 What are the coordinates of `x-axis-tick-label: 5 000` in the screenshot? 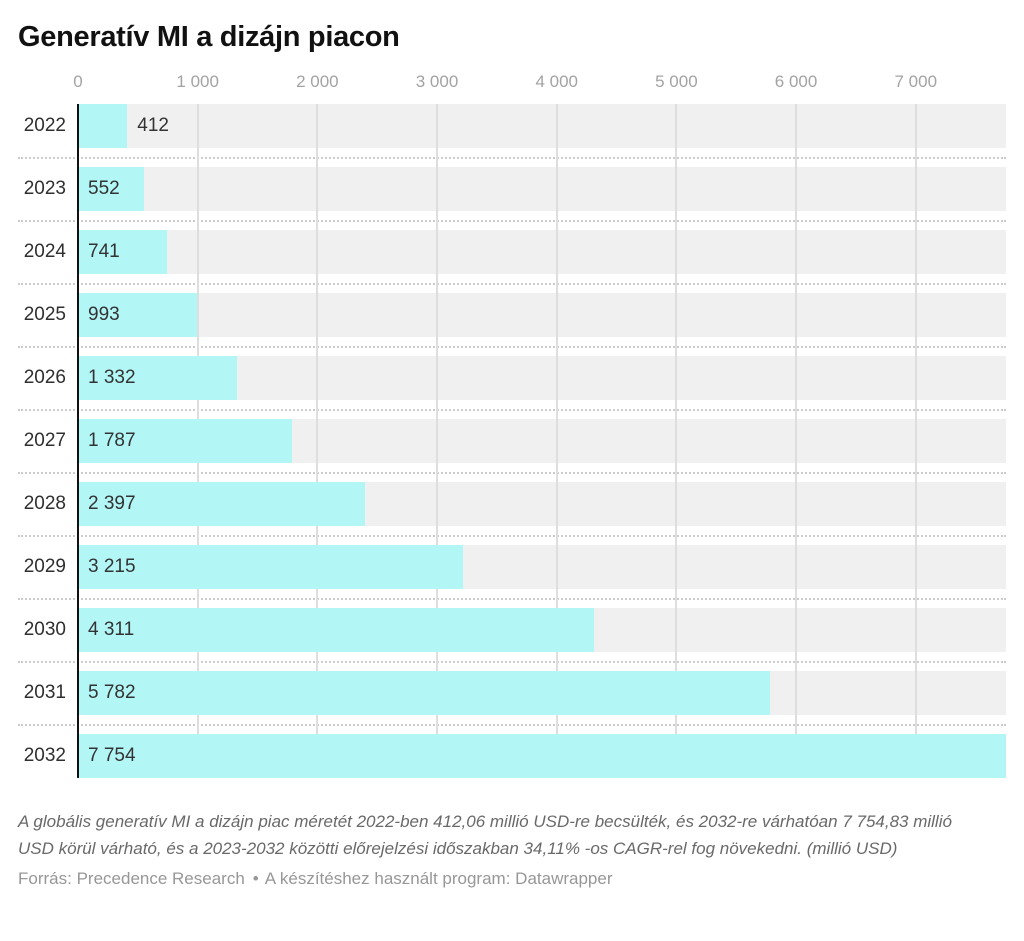 It's located at (676, 81).